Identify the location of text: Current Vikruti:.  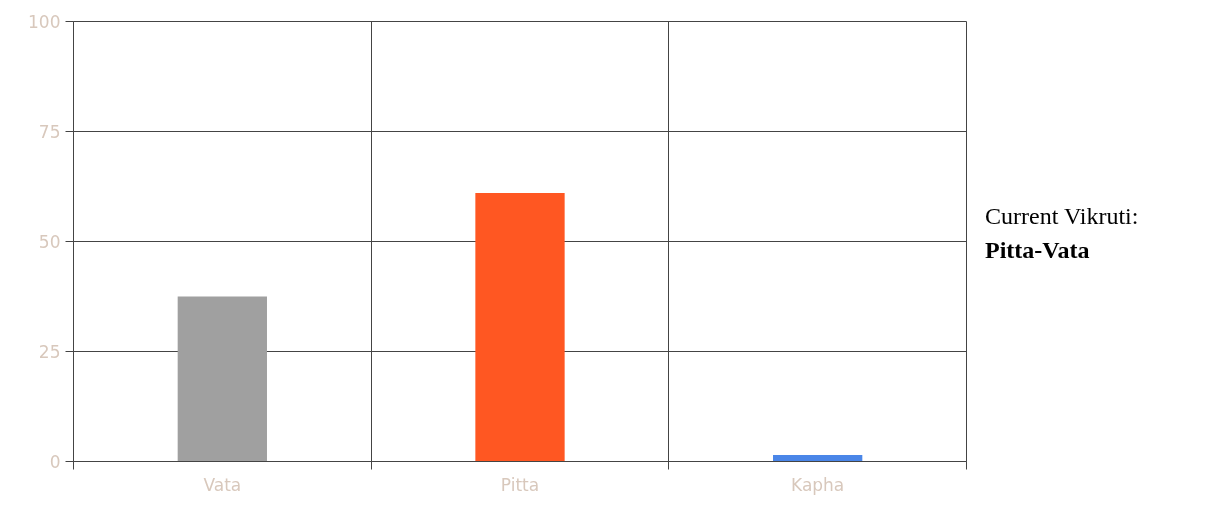
(1062, 216).